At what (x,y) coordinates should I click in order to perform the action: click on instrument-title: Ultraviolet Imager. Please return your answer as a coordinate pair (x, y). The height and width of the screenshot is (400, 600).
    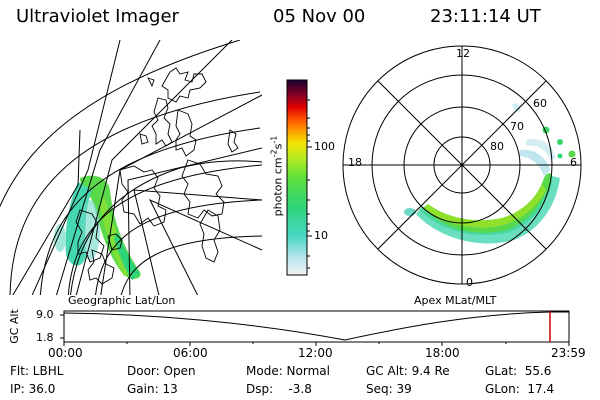
    Looking at the image, I should click on (97, 16).